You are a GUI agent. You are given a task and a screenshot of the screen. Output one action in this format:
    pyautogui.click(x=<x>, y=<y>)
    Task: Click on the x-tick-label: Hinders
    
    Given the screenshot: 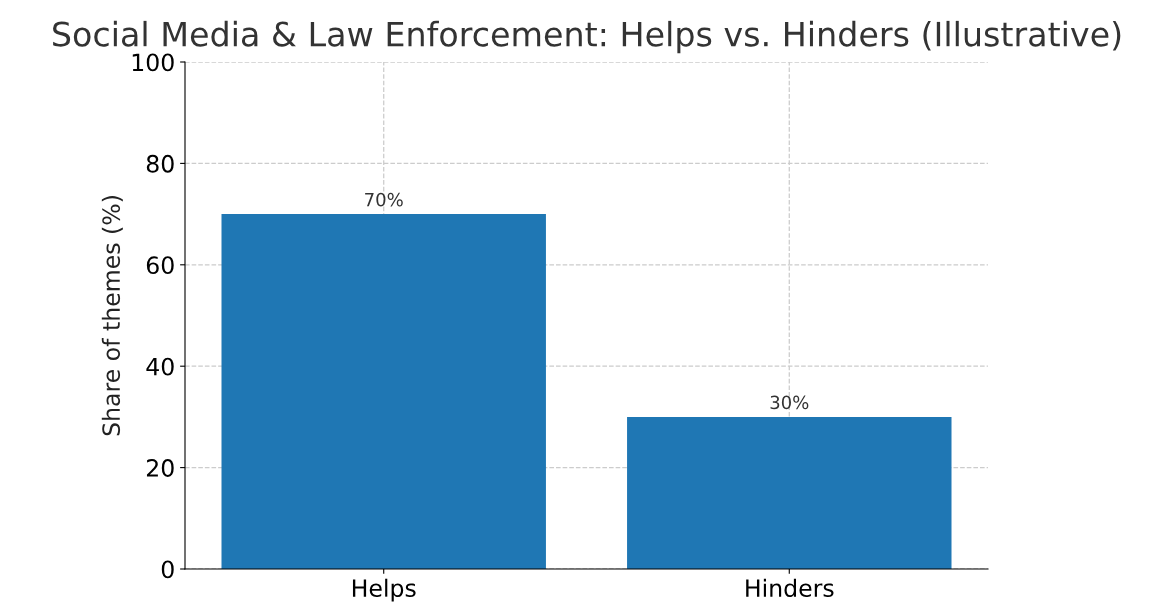 What is the action you would take?
    pyautogui.click(x=790, y=587)
    